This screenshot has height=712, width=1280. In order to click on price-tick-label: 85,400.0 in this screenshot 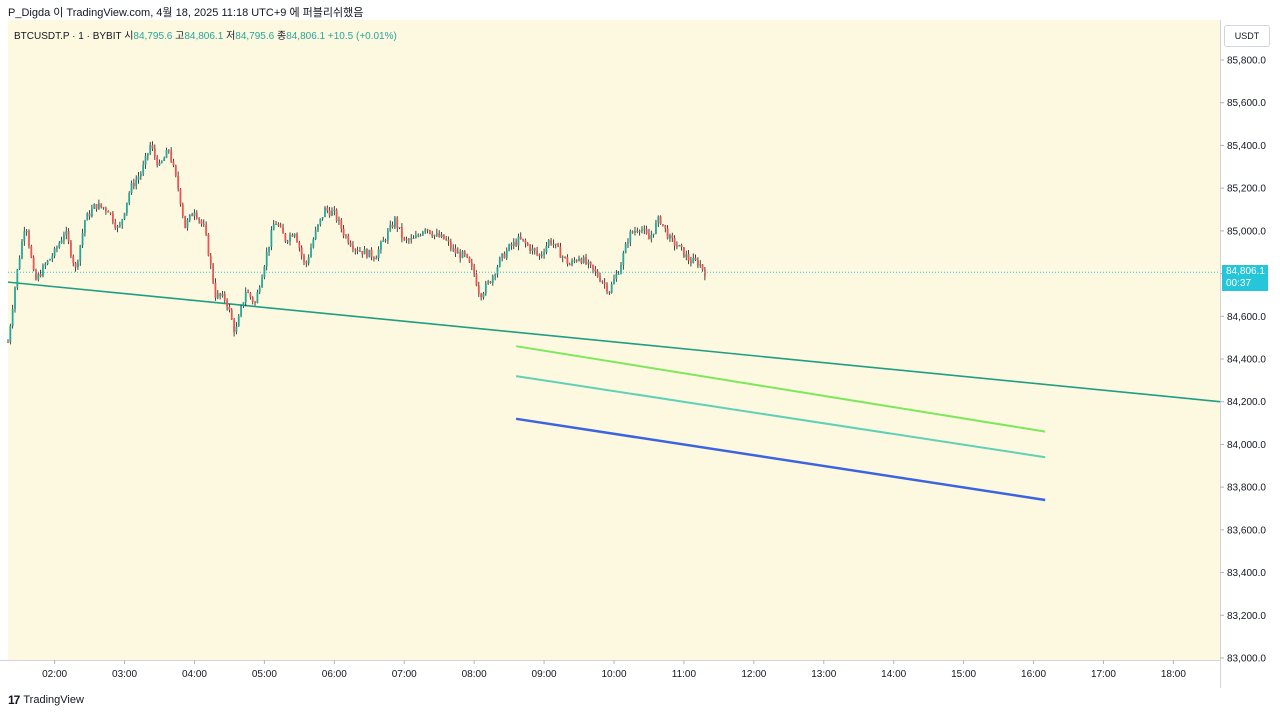, I will do `click(1246, 146)`.